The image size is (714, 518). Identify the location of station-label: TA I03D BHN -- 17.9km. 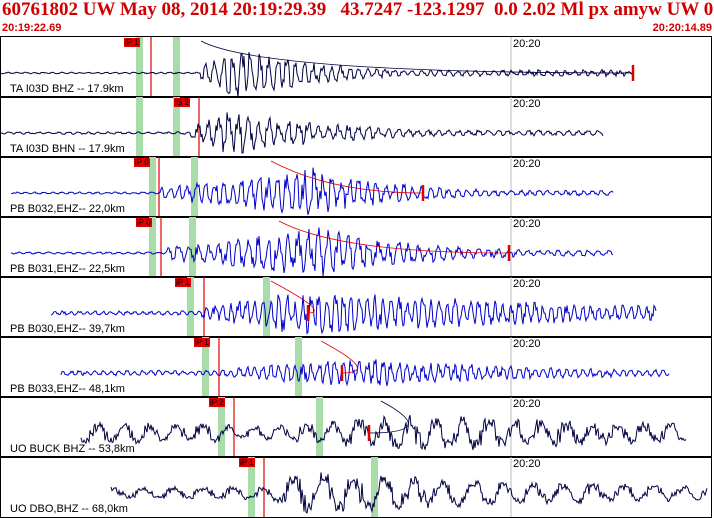
(67, 149).